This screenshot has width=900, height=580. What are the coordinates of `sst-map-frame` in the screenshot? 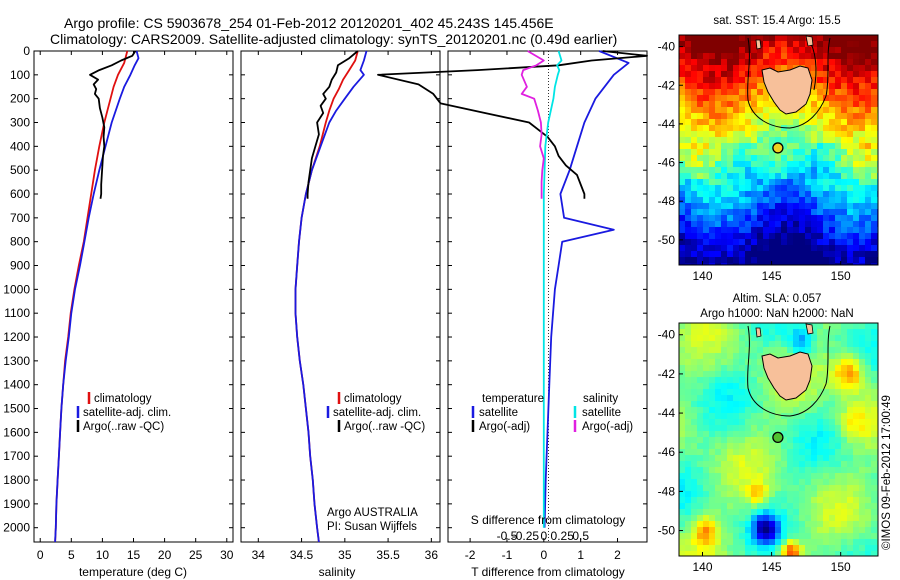 It's located at (778, 150).